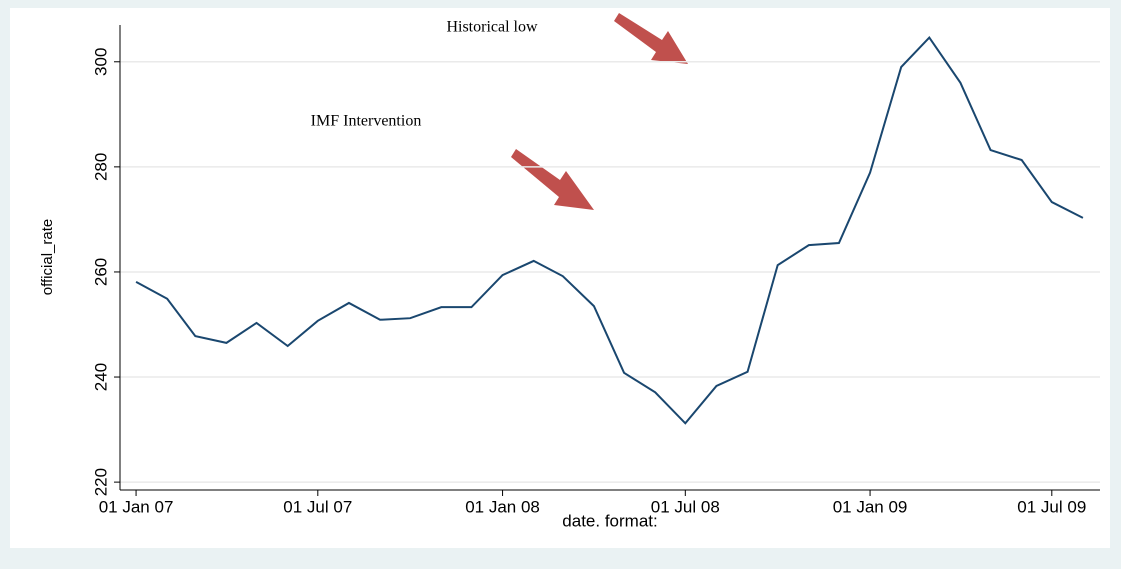  What do you see at coordinates (100, 482) in the screenshot?
I see `y-tick-label: 220` at bounding box center [100, 482].